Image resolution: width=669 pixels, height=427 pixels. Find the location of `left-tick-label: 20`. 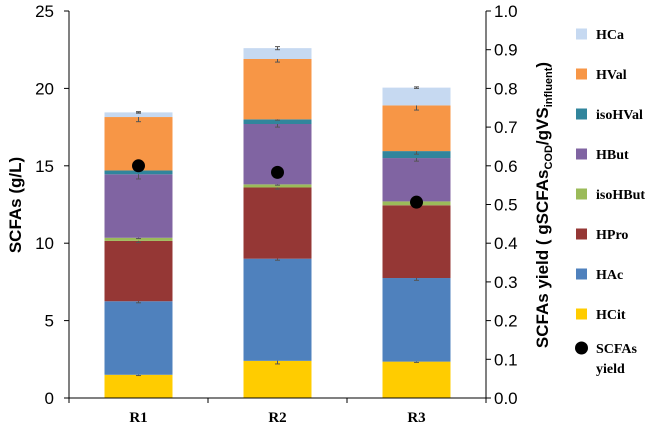

left-tick-label: 20 is located at coordinates (44, 88).